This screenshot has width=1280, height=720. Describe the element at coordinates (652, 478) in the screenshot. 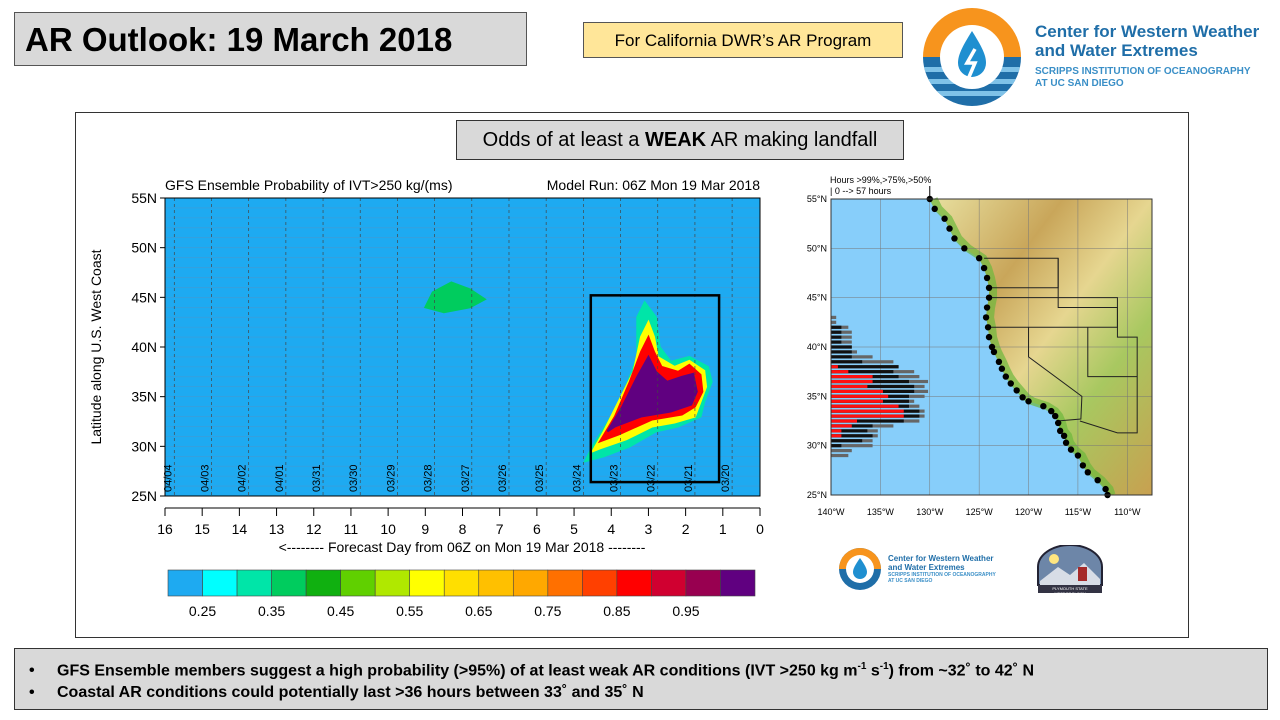

I see `date-label: 03/22` at that location.